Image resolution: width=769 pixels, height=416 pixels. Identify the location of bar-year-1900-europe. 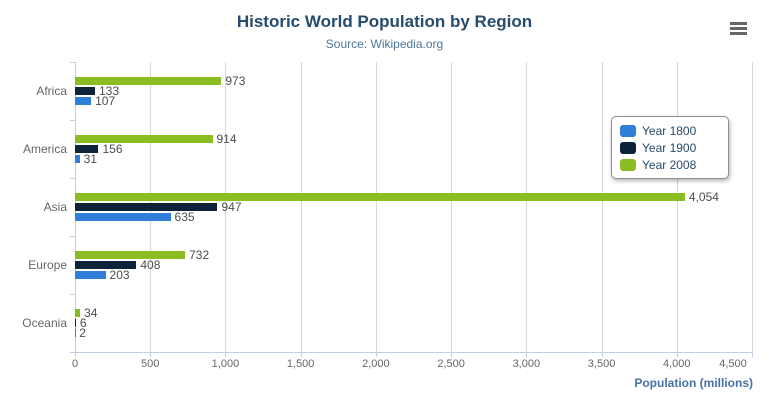
(106, 265).